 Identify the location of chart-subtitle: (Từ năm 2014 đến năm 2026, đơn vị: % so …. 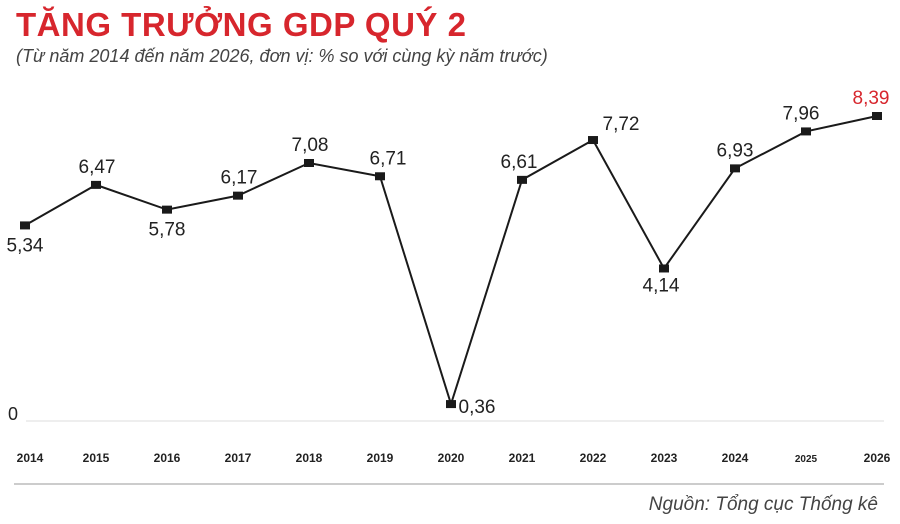
(282, 56).